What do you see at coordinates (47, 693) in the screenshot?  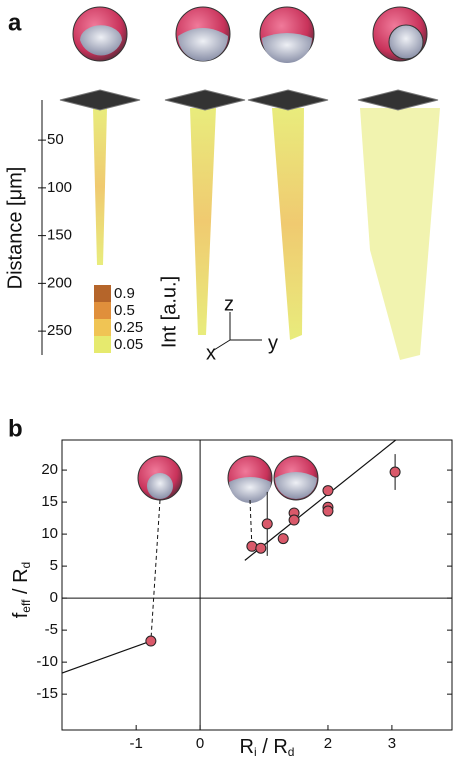 I see `y-tick-label: -15` at bounding box center [47, 693].